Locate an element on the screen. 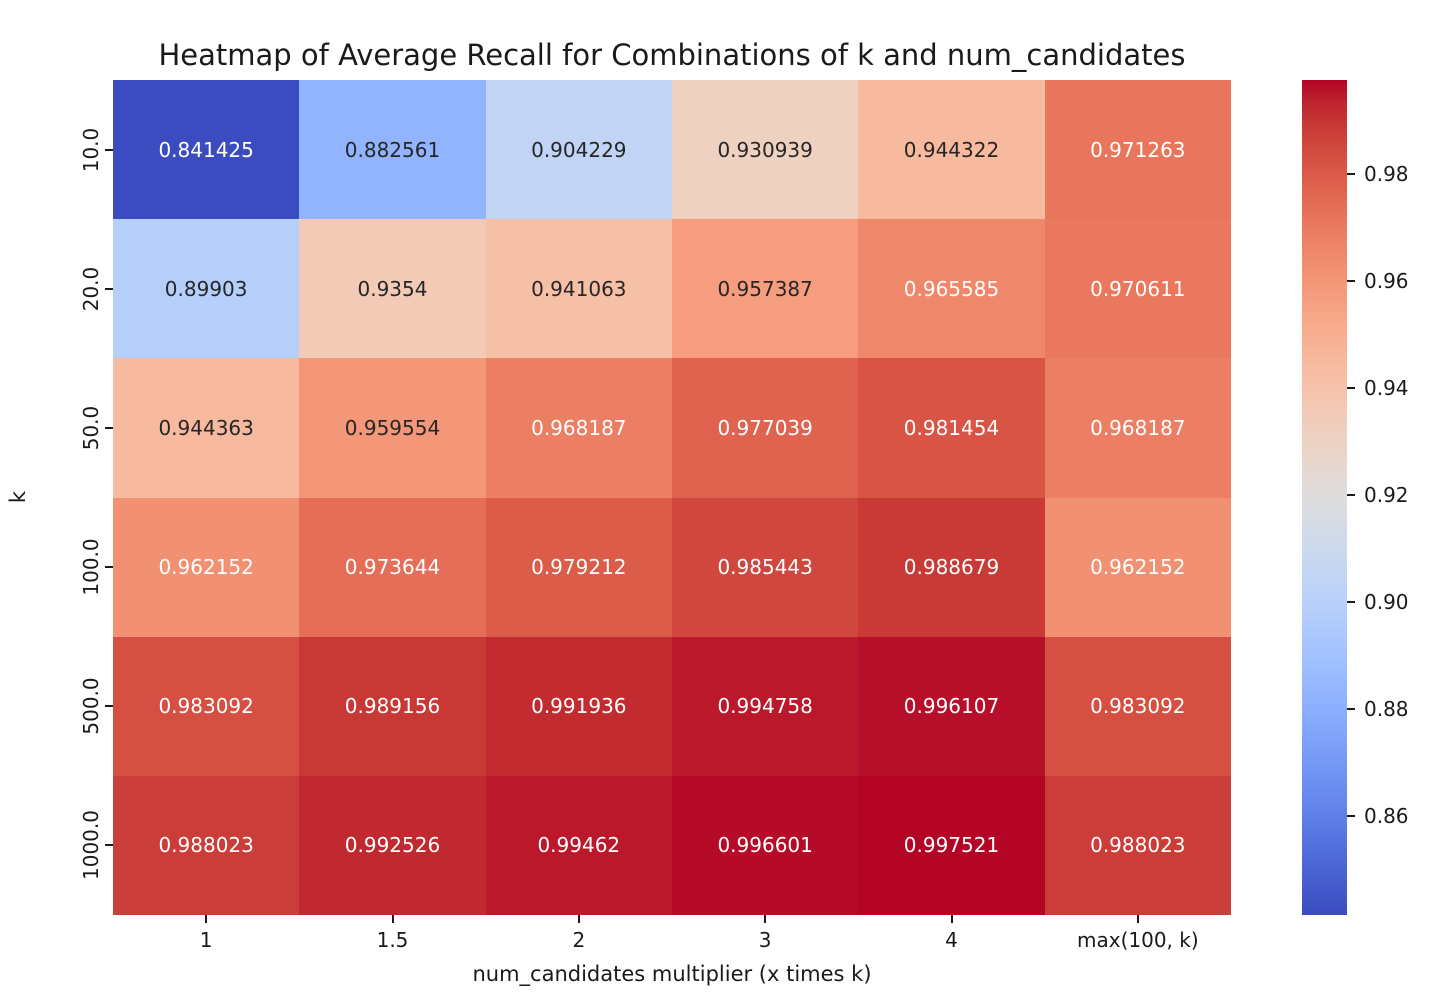 The image size is (1440, 998). colorbar-tick-label: 0.90 is located at coordinates (1386, 601).